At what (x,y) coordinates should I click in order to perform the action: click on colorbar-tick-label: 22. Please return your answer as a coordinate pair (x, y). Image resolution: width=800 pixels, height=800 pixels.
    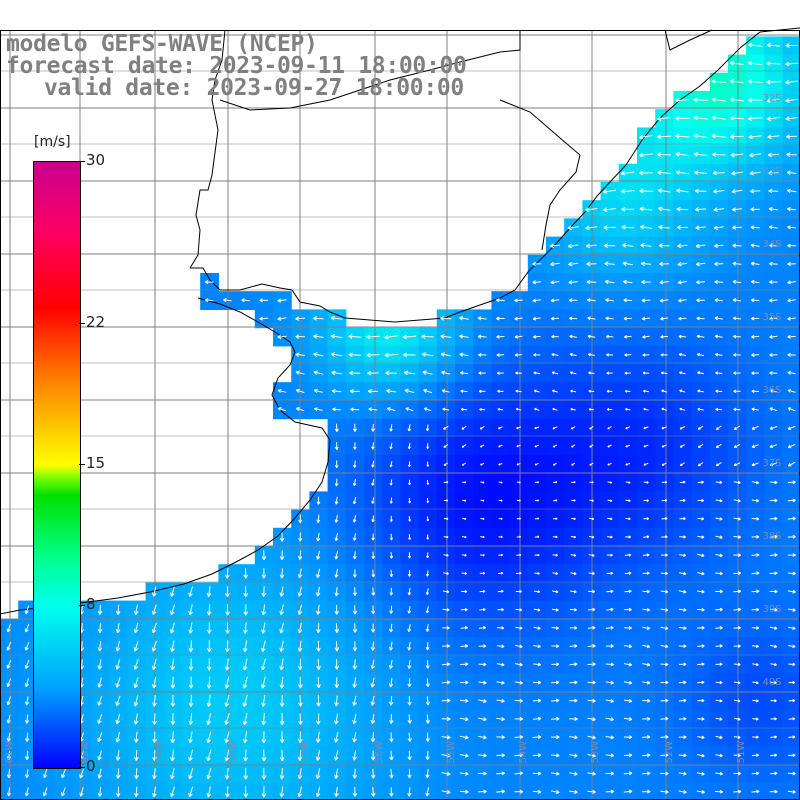
    Looking at the image, I should click on (96, 321).